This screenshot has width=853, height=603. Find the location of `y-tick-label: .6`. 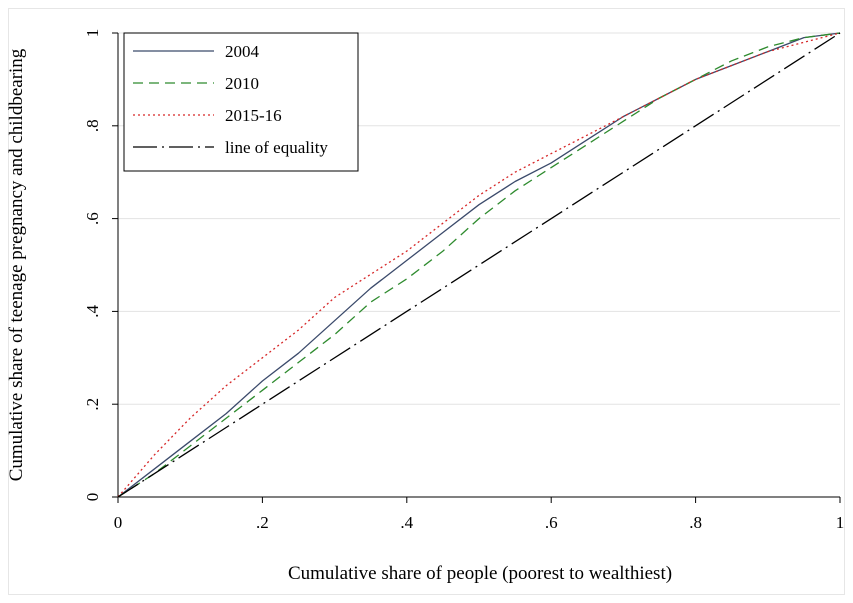

y-tick-label: .6 is located at coordinates (92, 218).